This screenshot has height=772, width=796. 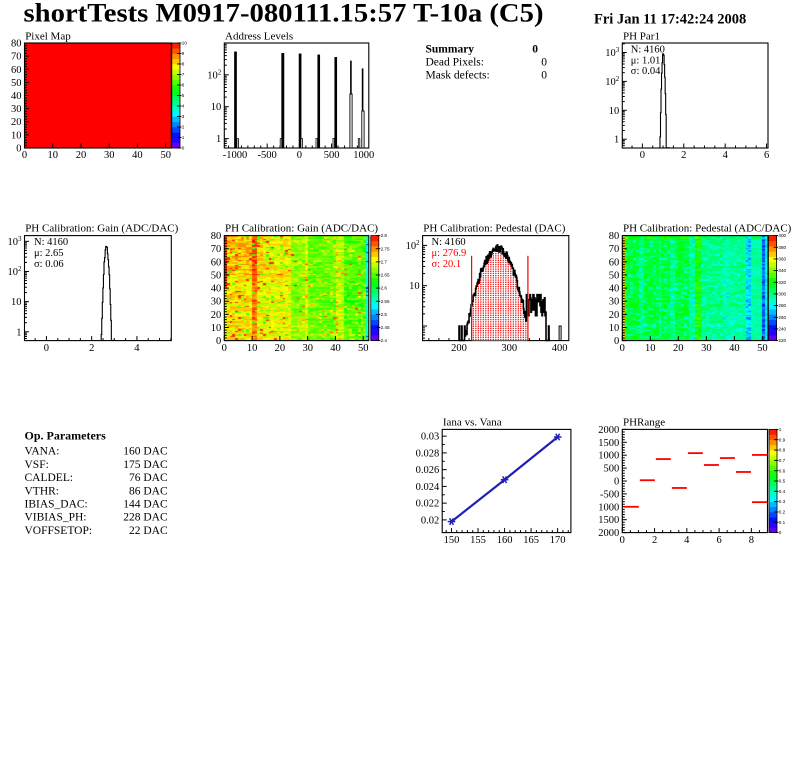 I want to click on svg-text: PH Calibration: Pedestal (DAC), so click(x=494, y=229).